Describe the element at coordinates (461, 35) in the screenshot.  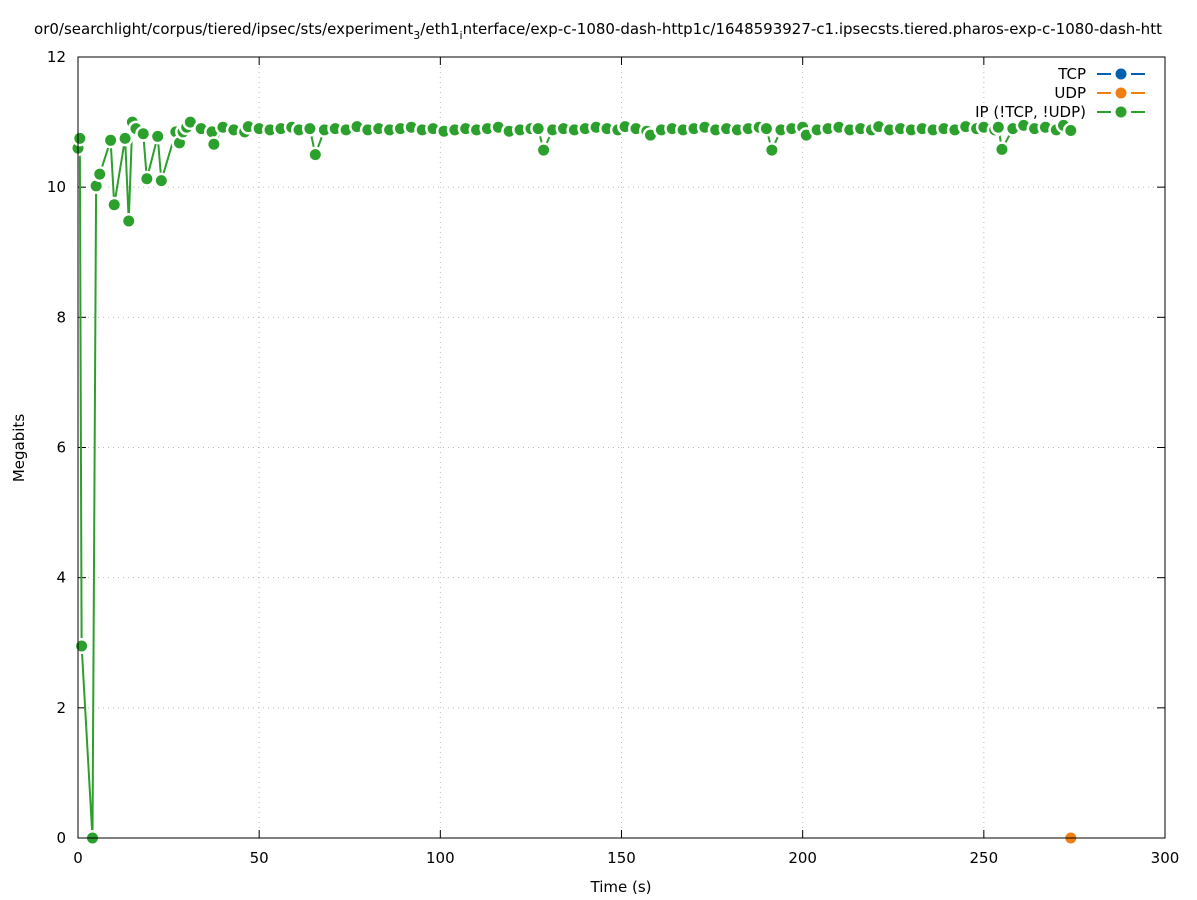
I see `title-subscript-2: i` at that location.